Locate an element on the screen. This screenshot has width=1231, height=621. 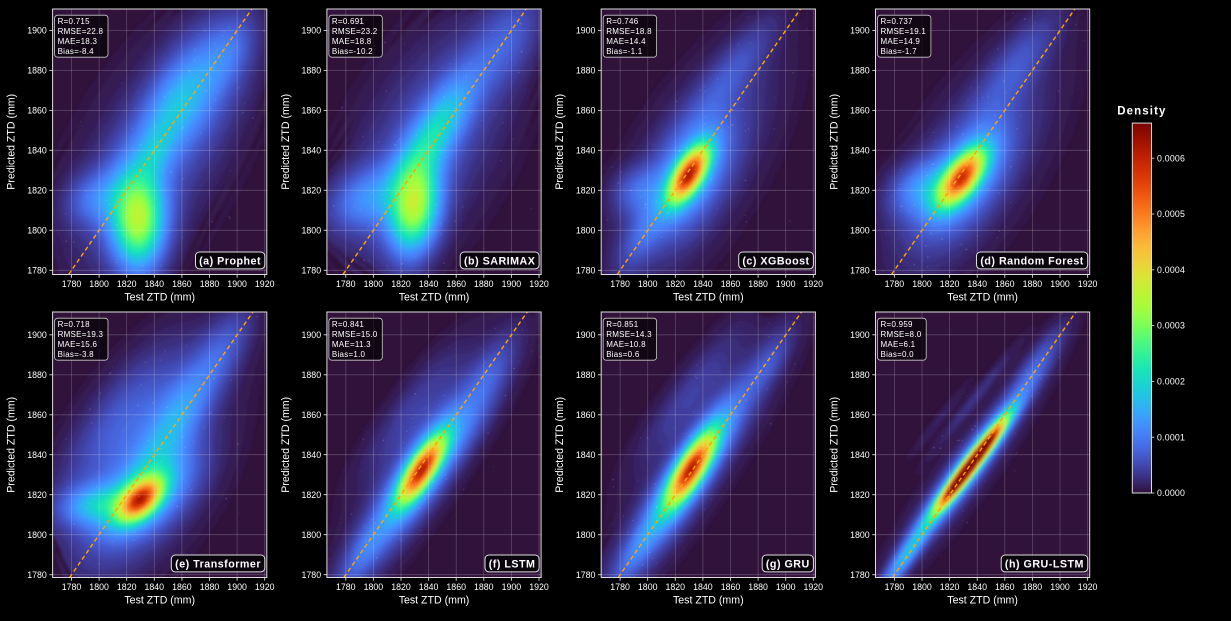
svg-text: 0.0001 is located at coordinates (1171, 437).